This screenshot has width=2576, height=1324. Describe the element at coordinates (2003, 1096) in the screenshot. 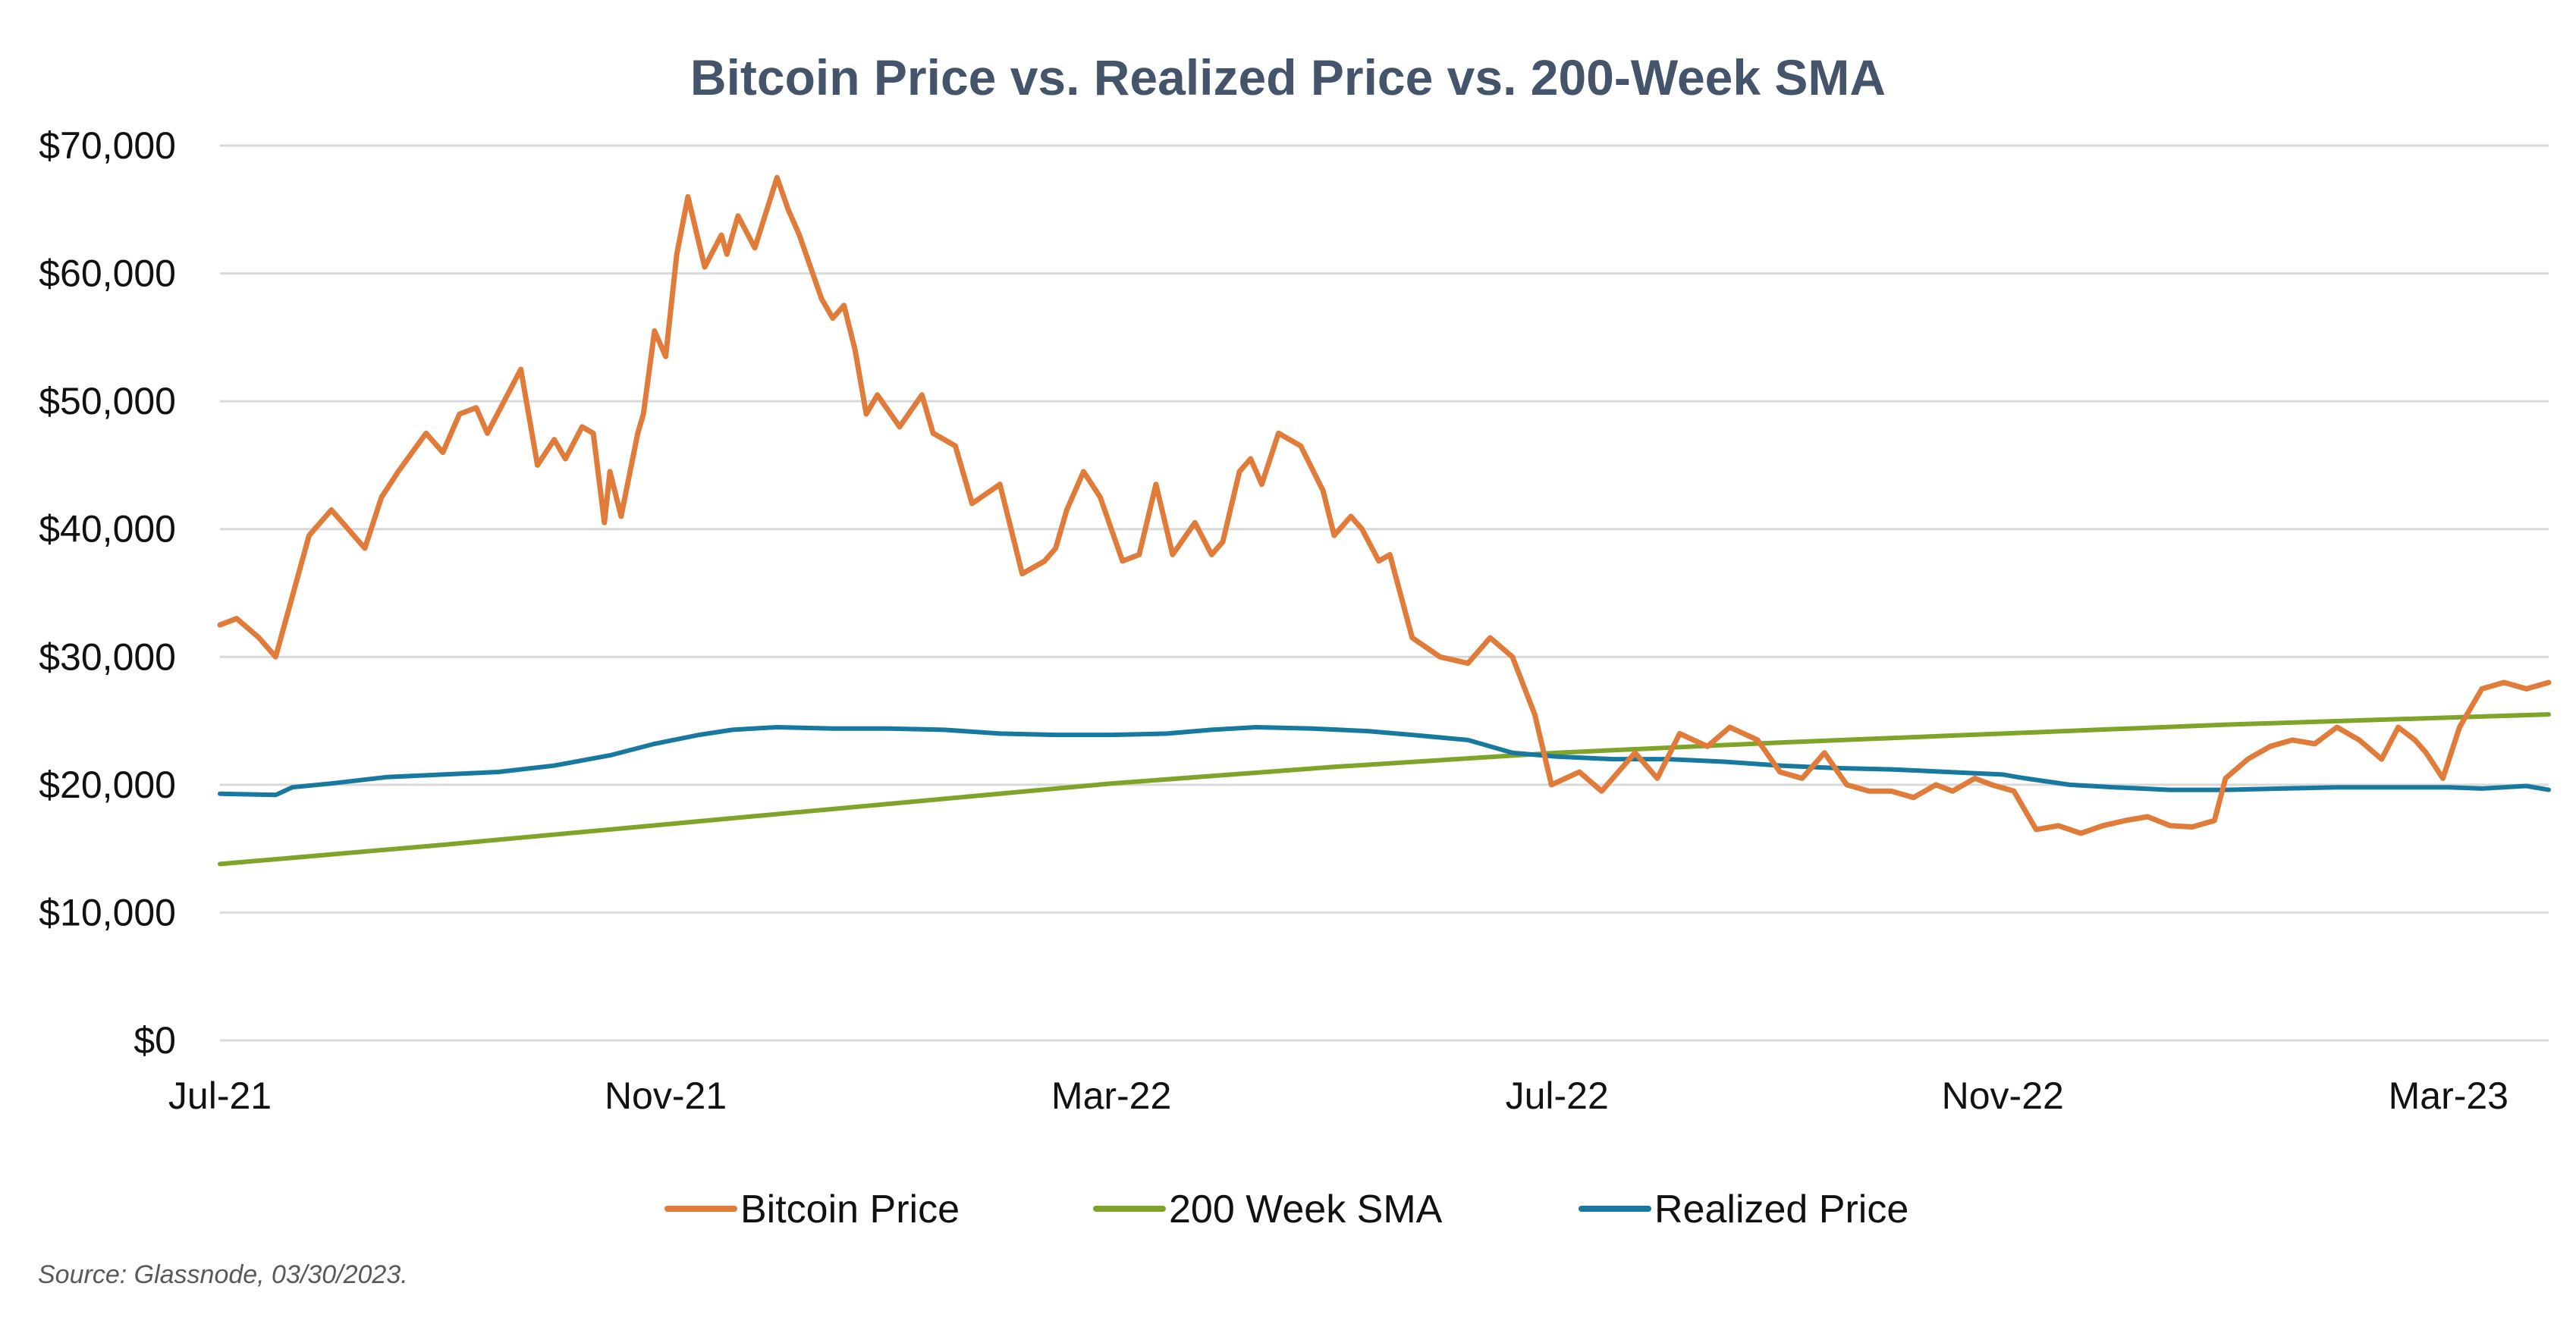

I see `x-tick-label: Nov-22` at that location.